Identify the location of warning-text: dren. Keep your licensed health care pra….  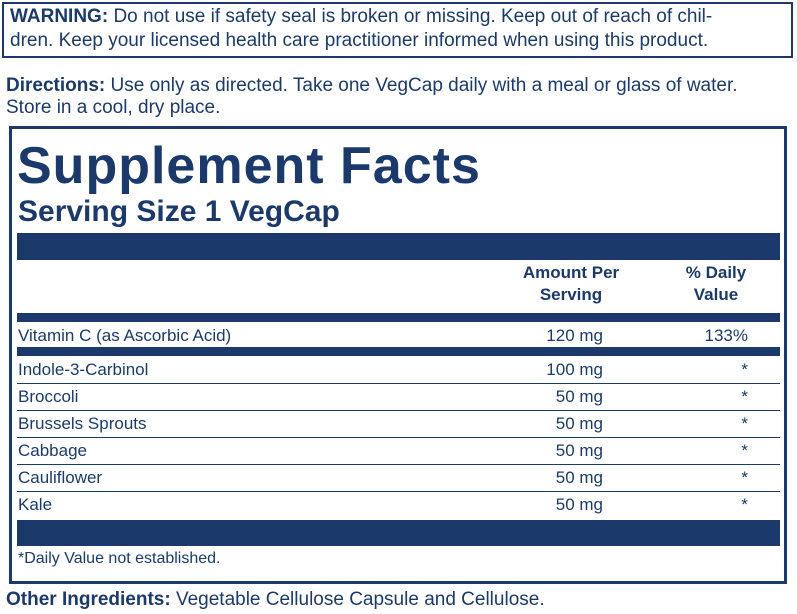
(359, 40).